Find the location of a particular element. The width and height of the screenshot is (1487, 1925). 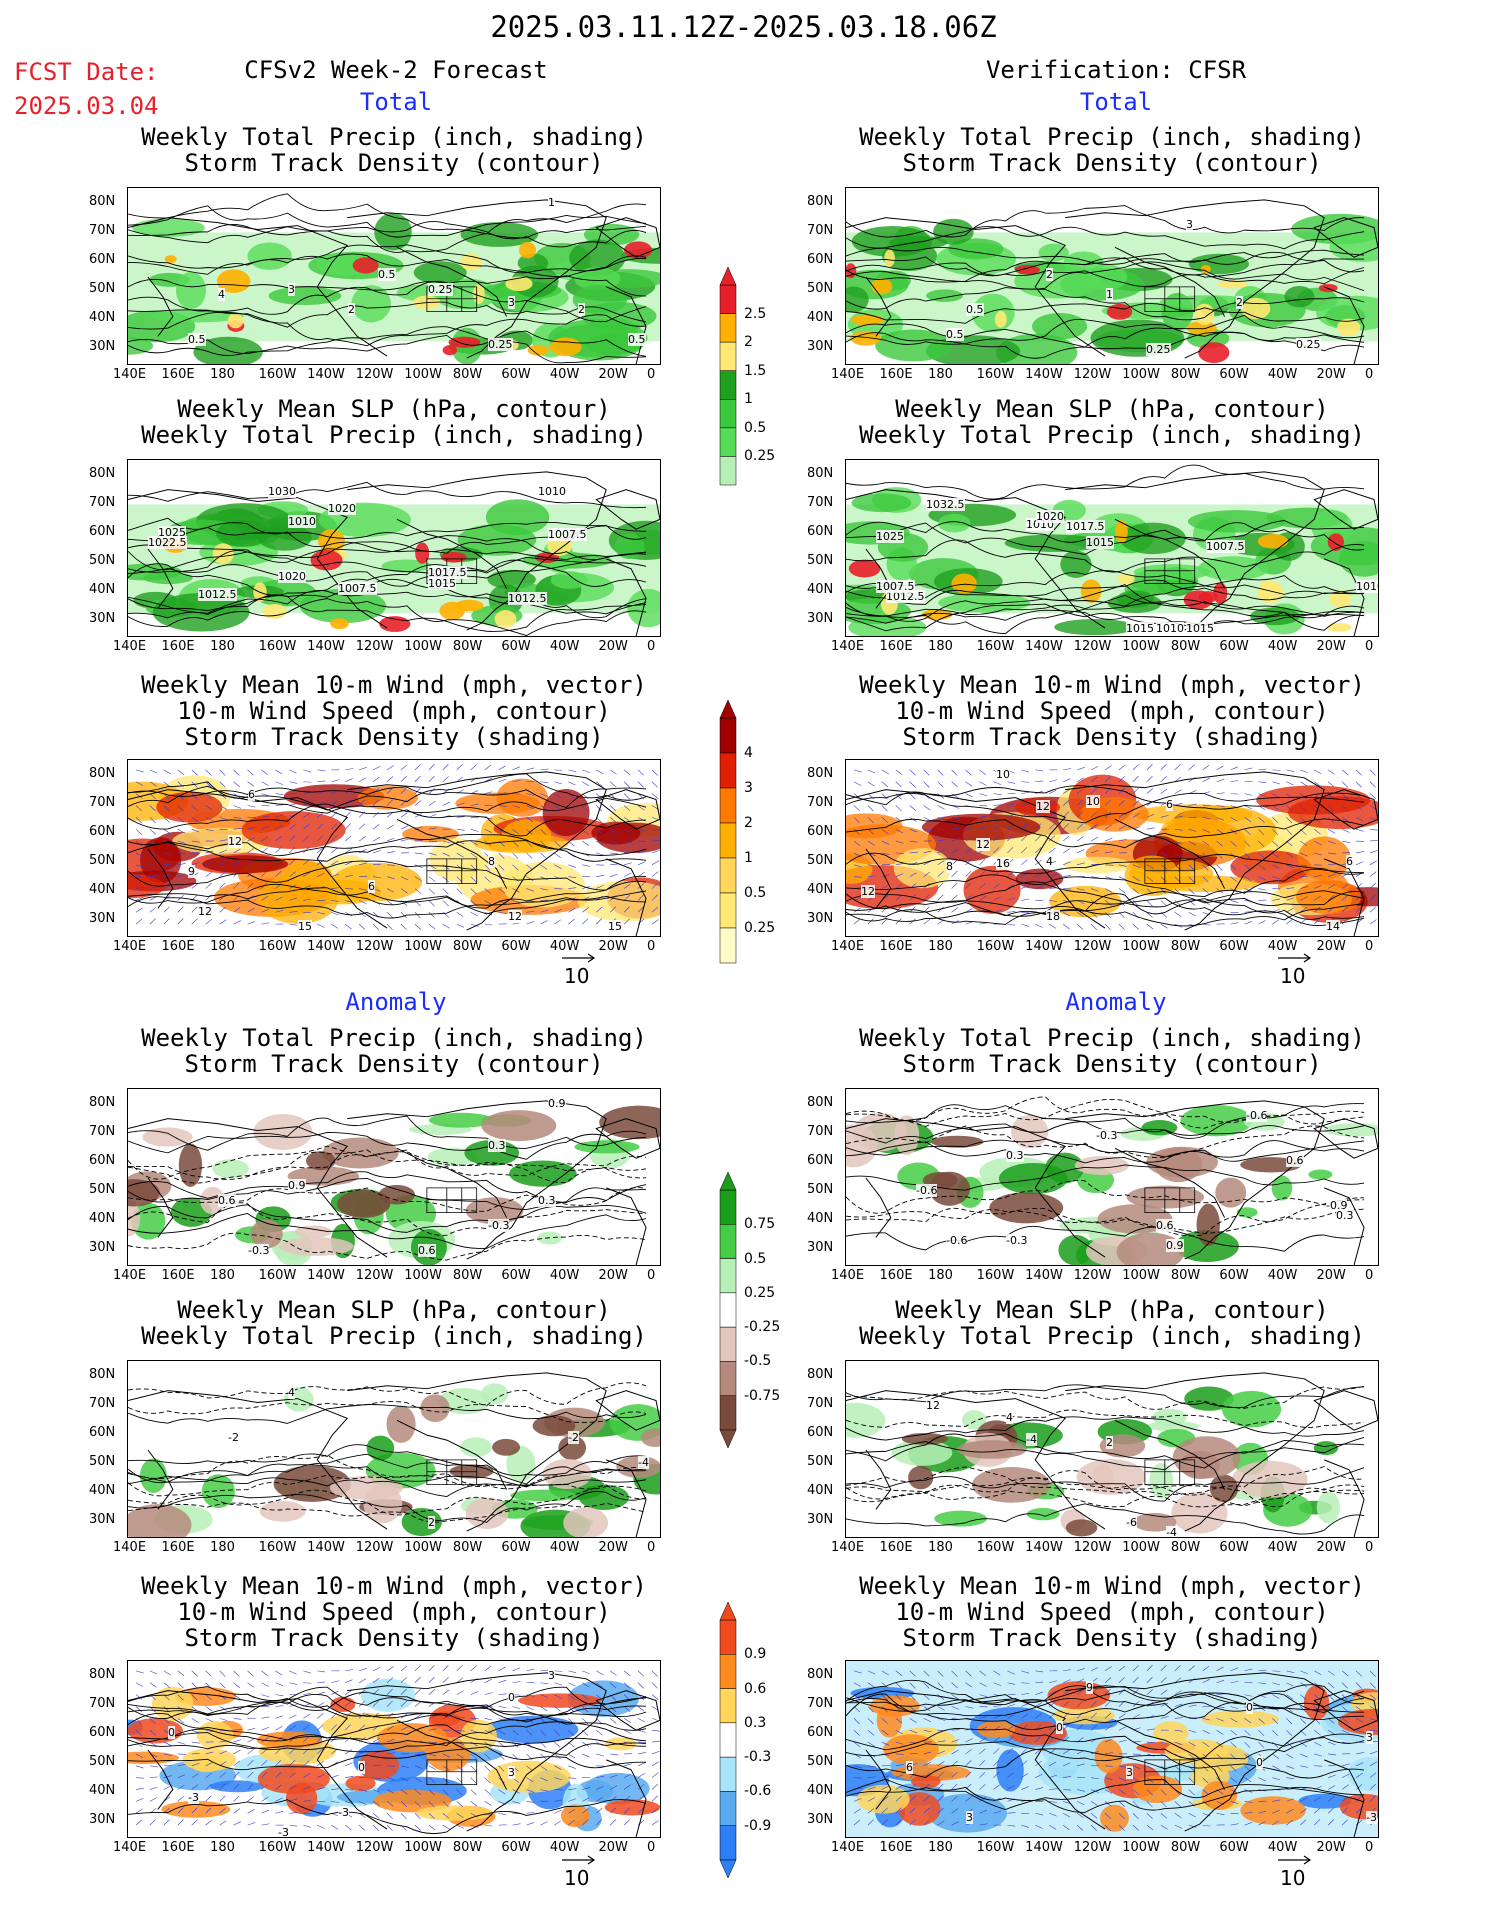

contour-label: 1030 is located at coordinates (282, 491).